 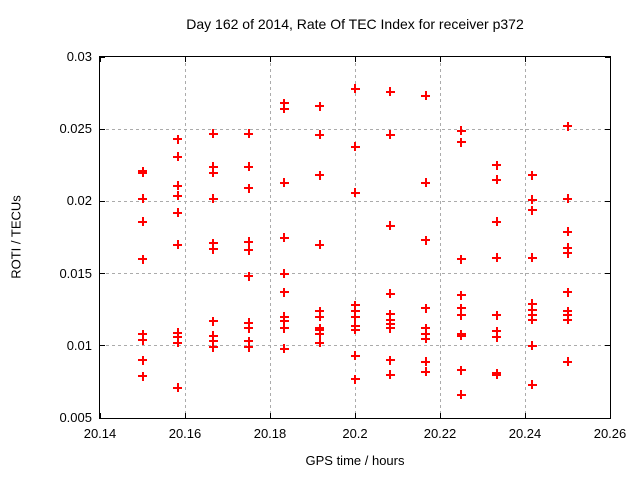 What do you see at coordinates (79, 345) in the screenshot?
I see `y-tick-label: 0.01` at bounding box center [79, 345].